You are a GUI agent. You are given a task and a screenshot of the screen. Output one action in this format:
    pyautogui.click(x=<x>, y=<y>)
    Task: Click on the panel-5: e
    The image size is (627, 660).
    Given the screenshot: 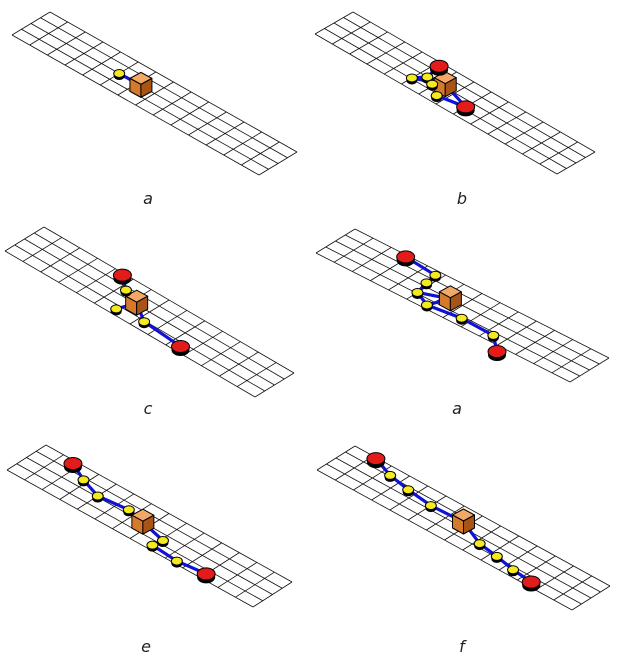 What is the action you would take?
    pyautogui.click(x=149, y=550)
    